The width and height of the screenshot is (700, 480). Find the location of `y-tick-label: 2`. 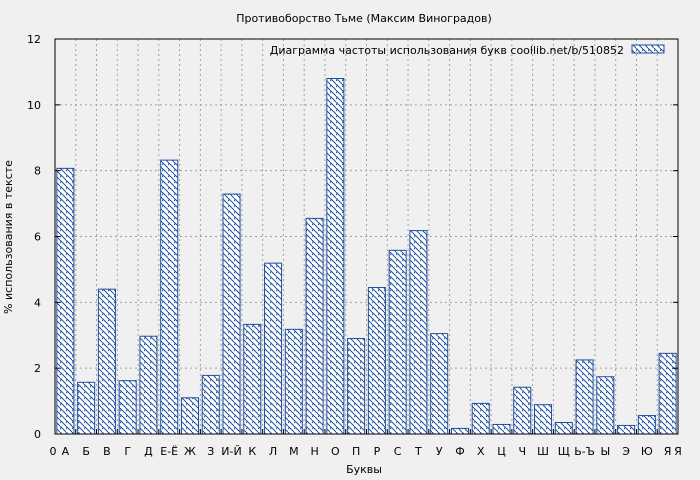

y-tick-label: 2 is located at coordinates (37, 368).